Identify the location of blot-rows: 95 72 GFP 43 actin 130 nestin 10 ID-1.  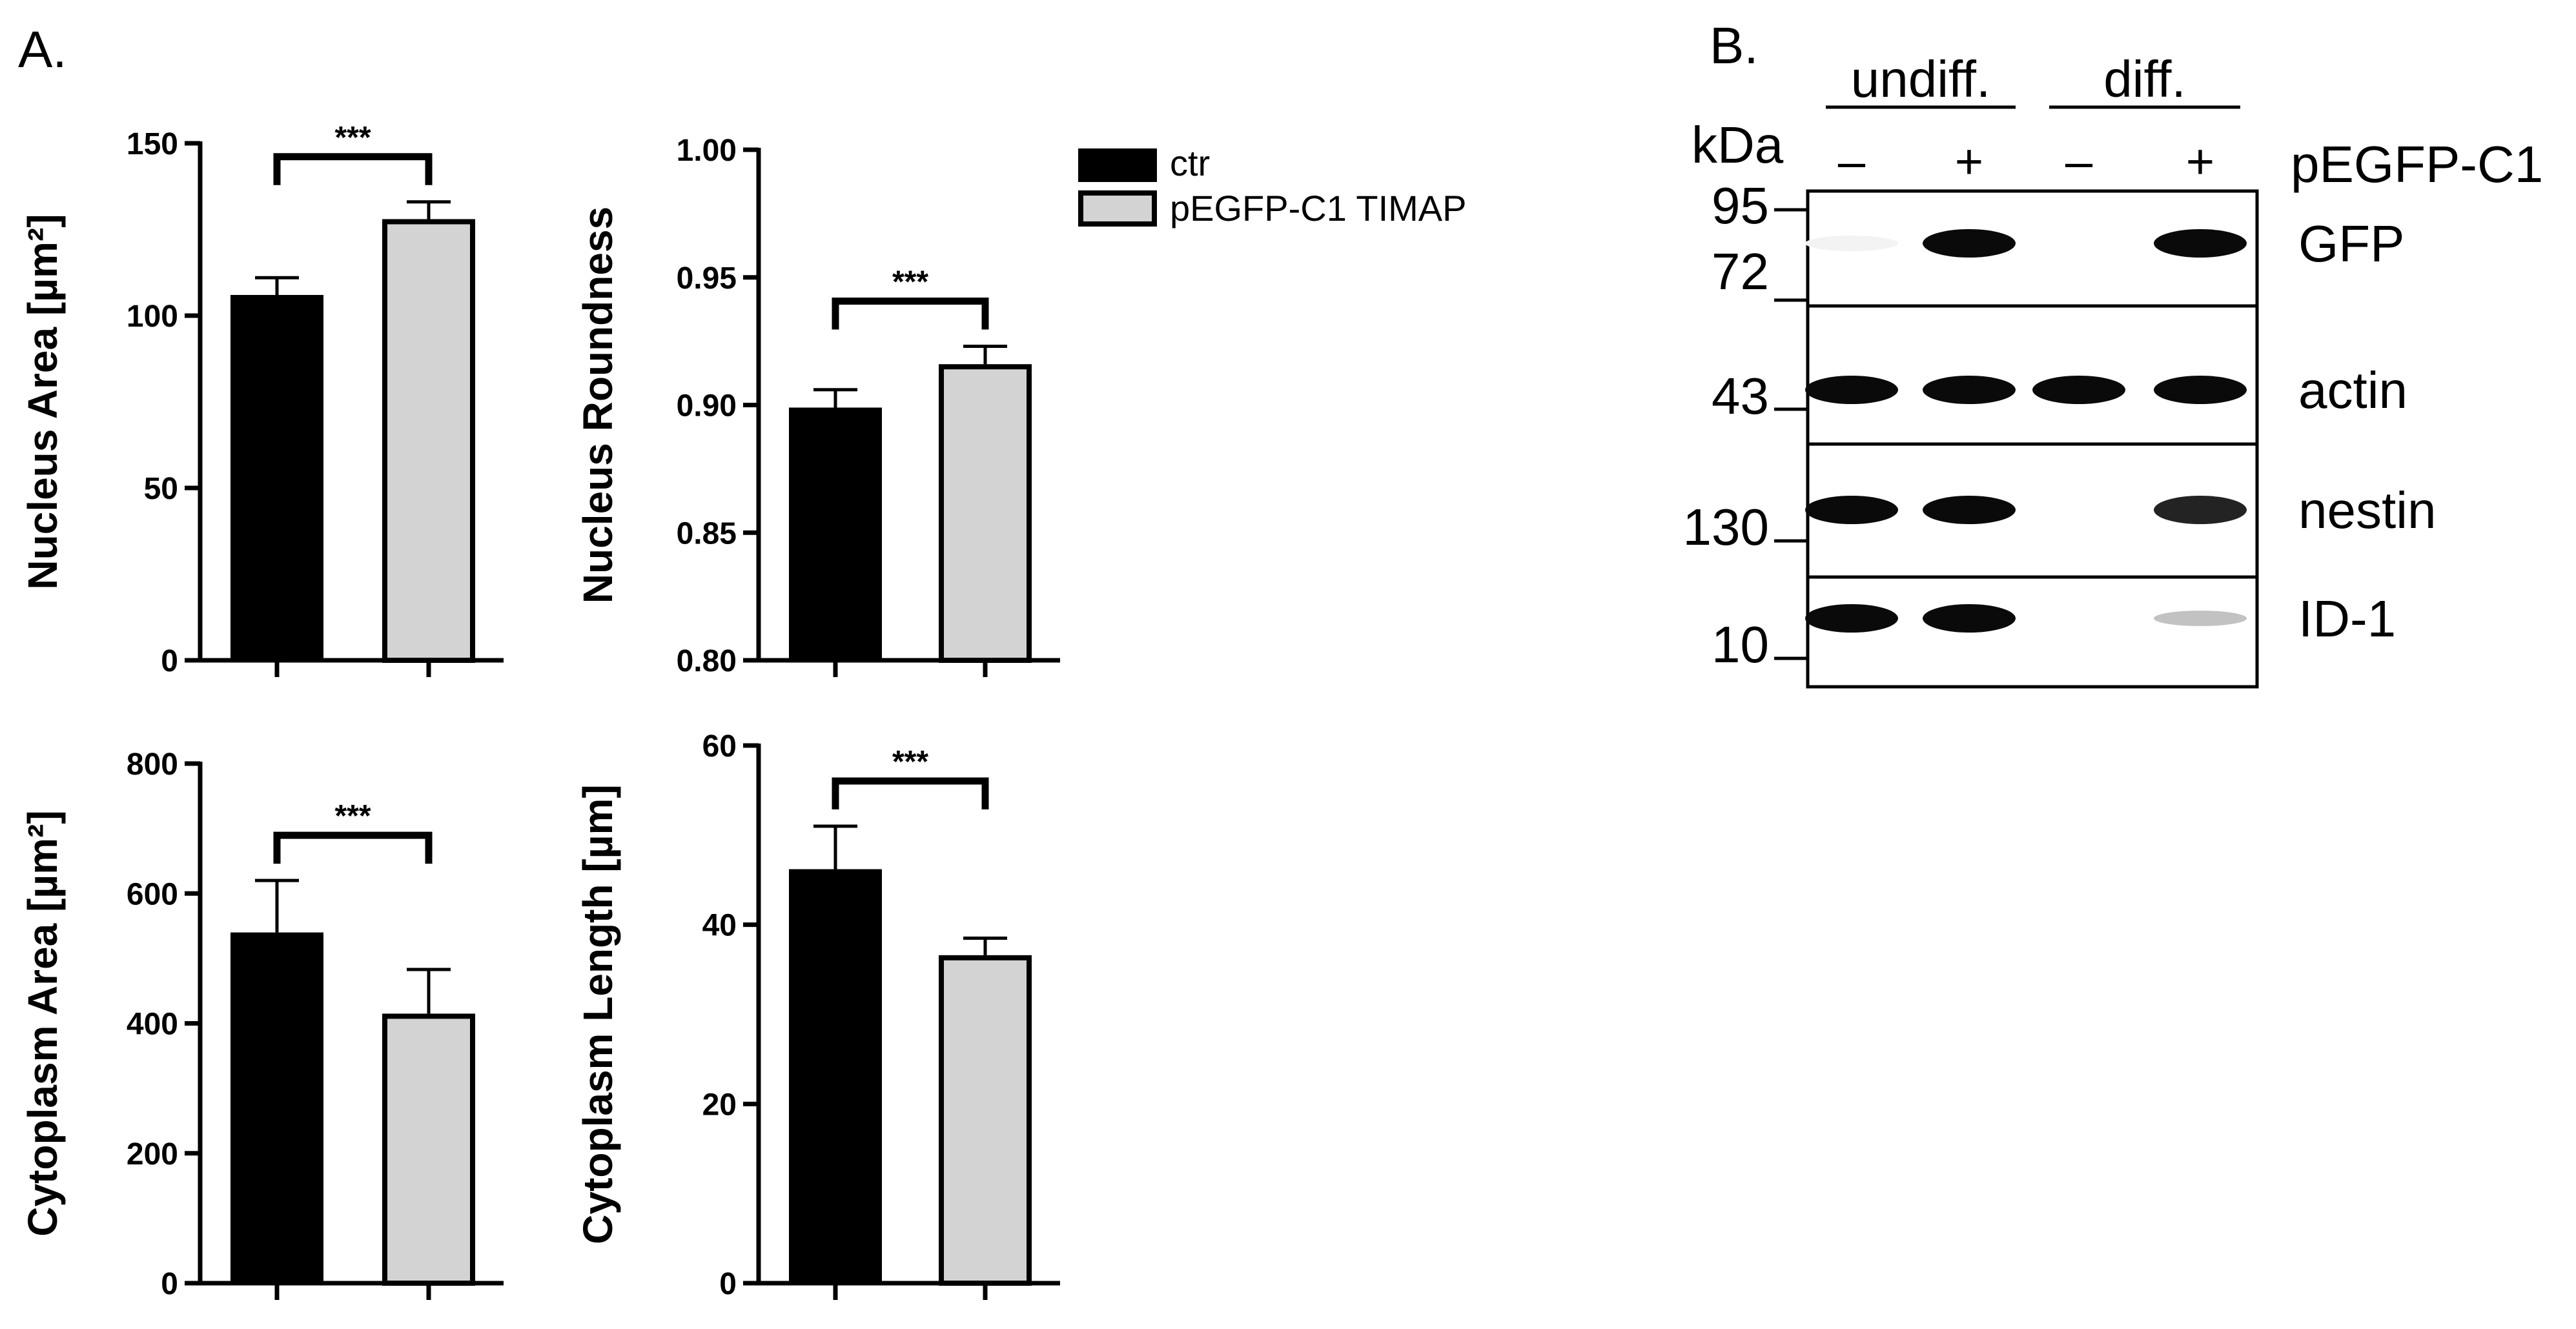
(2059, 433).